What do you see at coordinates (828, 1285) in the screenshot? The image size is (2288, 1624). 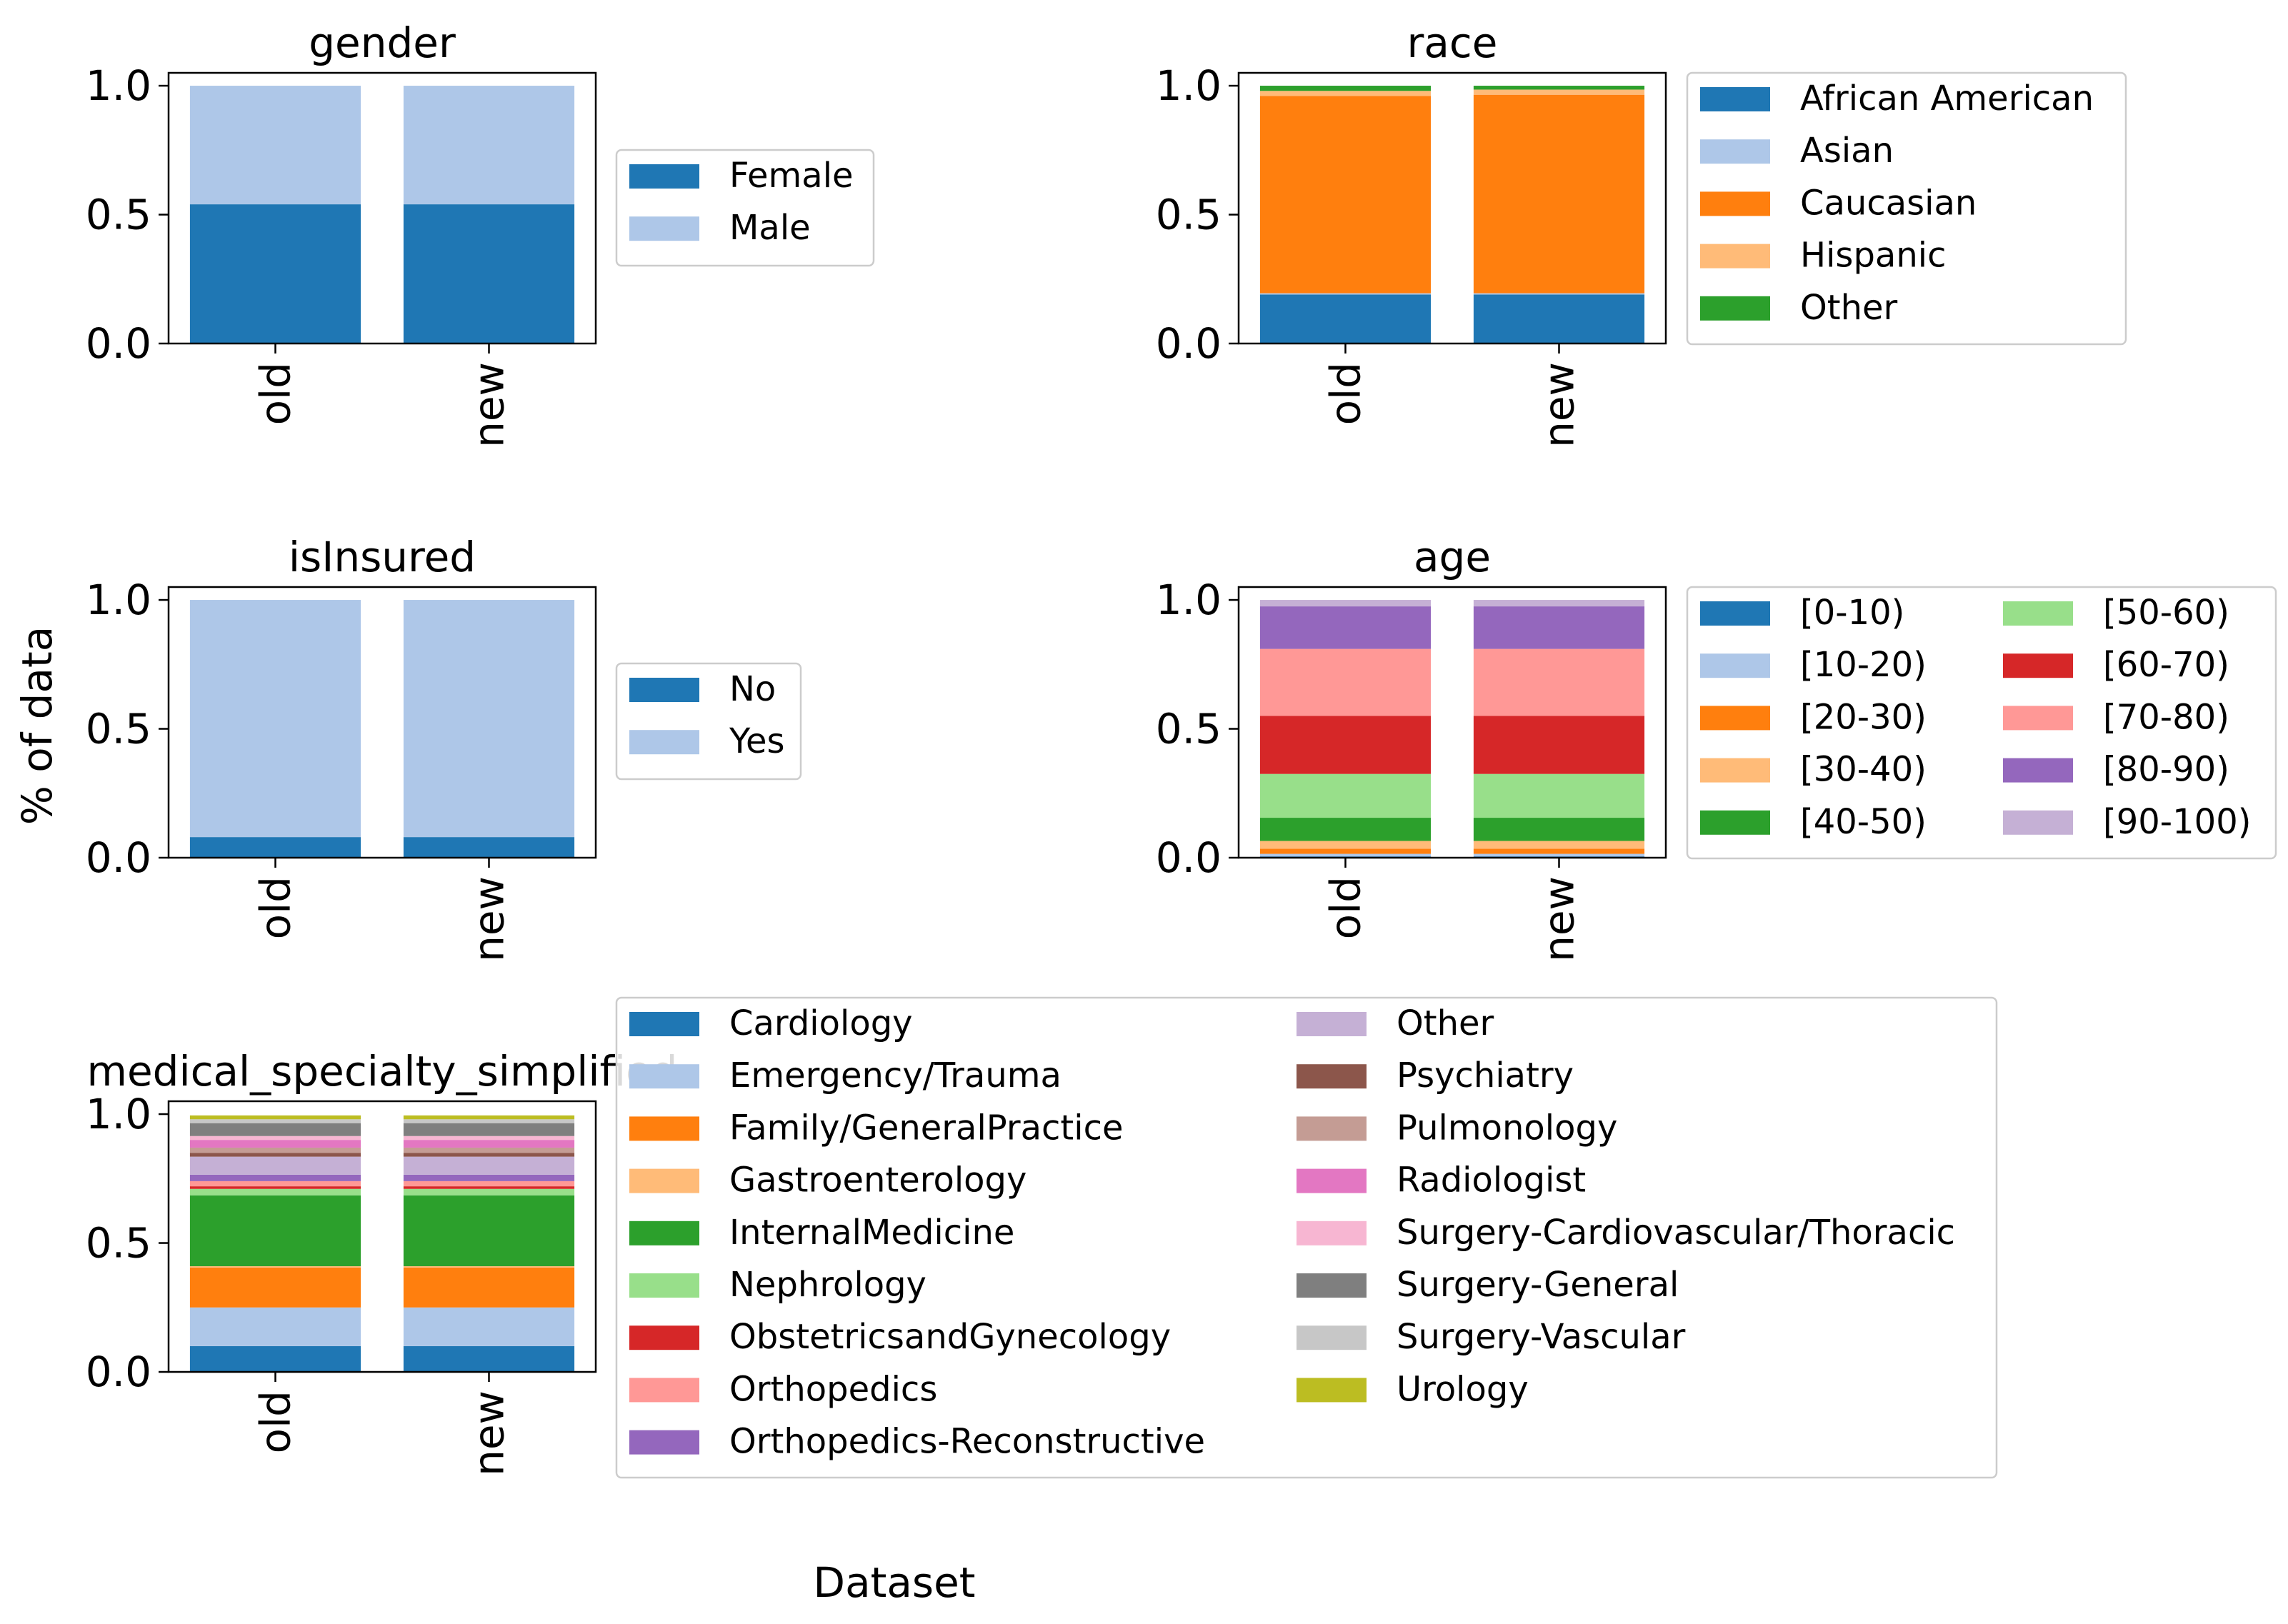 I see `legend-label: Nephrology` at bounding box center [828, 1285].